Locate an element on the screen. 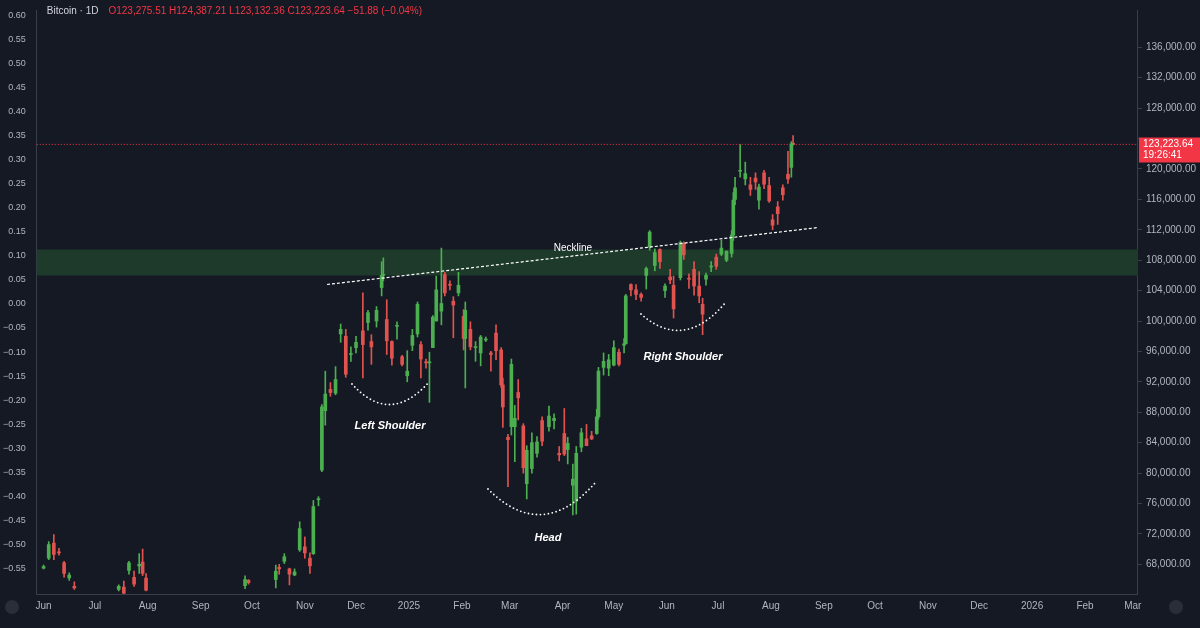 This screenshot has width=1200, height=628. y2-tick-label: −0.25 is located at coordinates (14, 423).